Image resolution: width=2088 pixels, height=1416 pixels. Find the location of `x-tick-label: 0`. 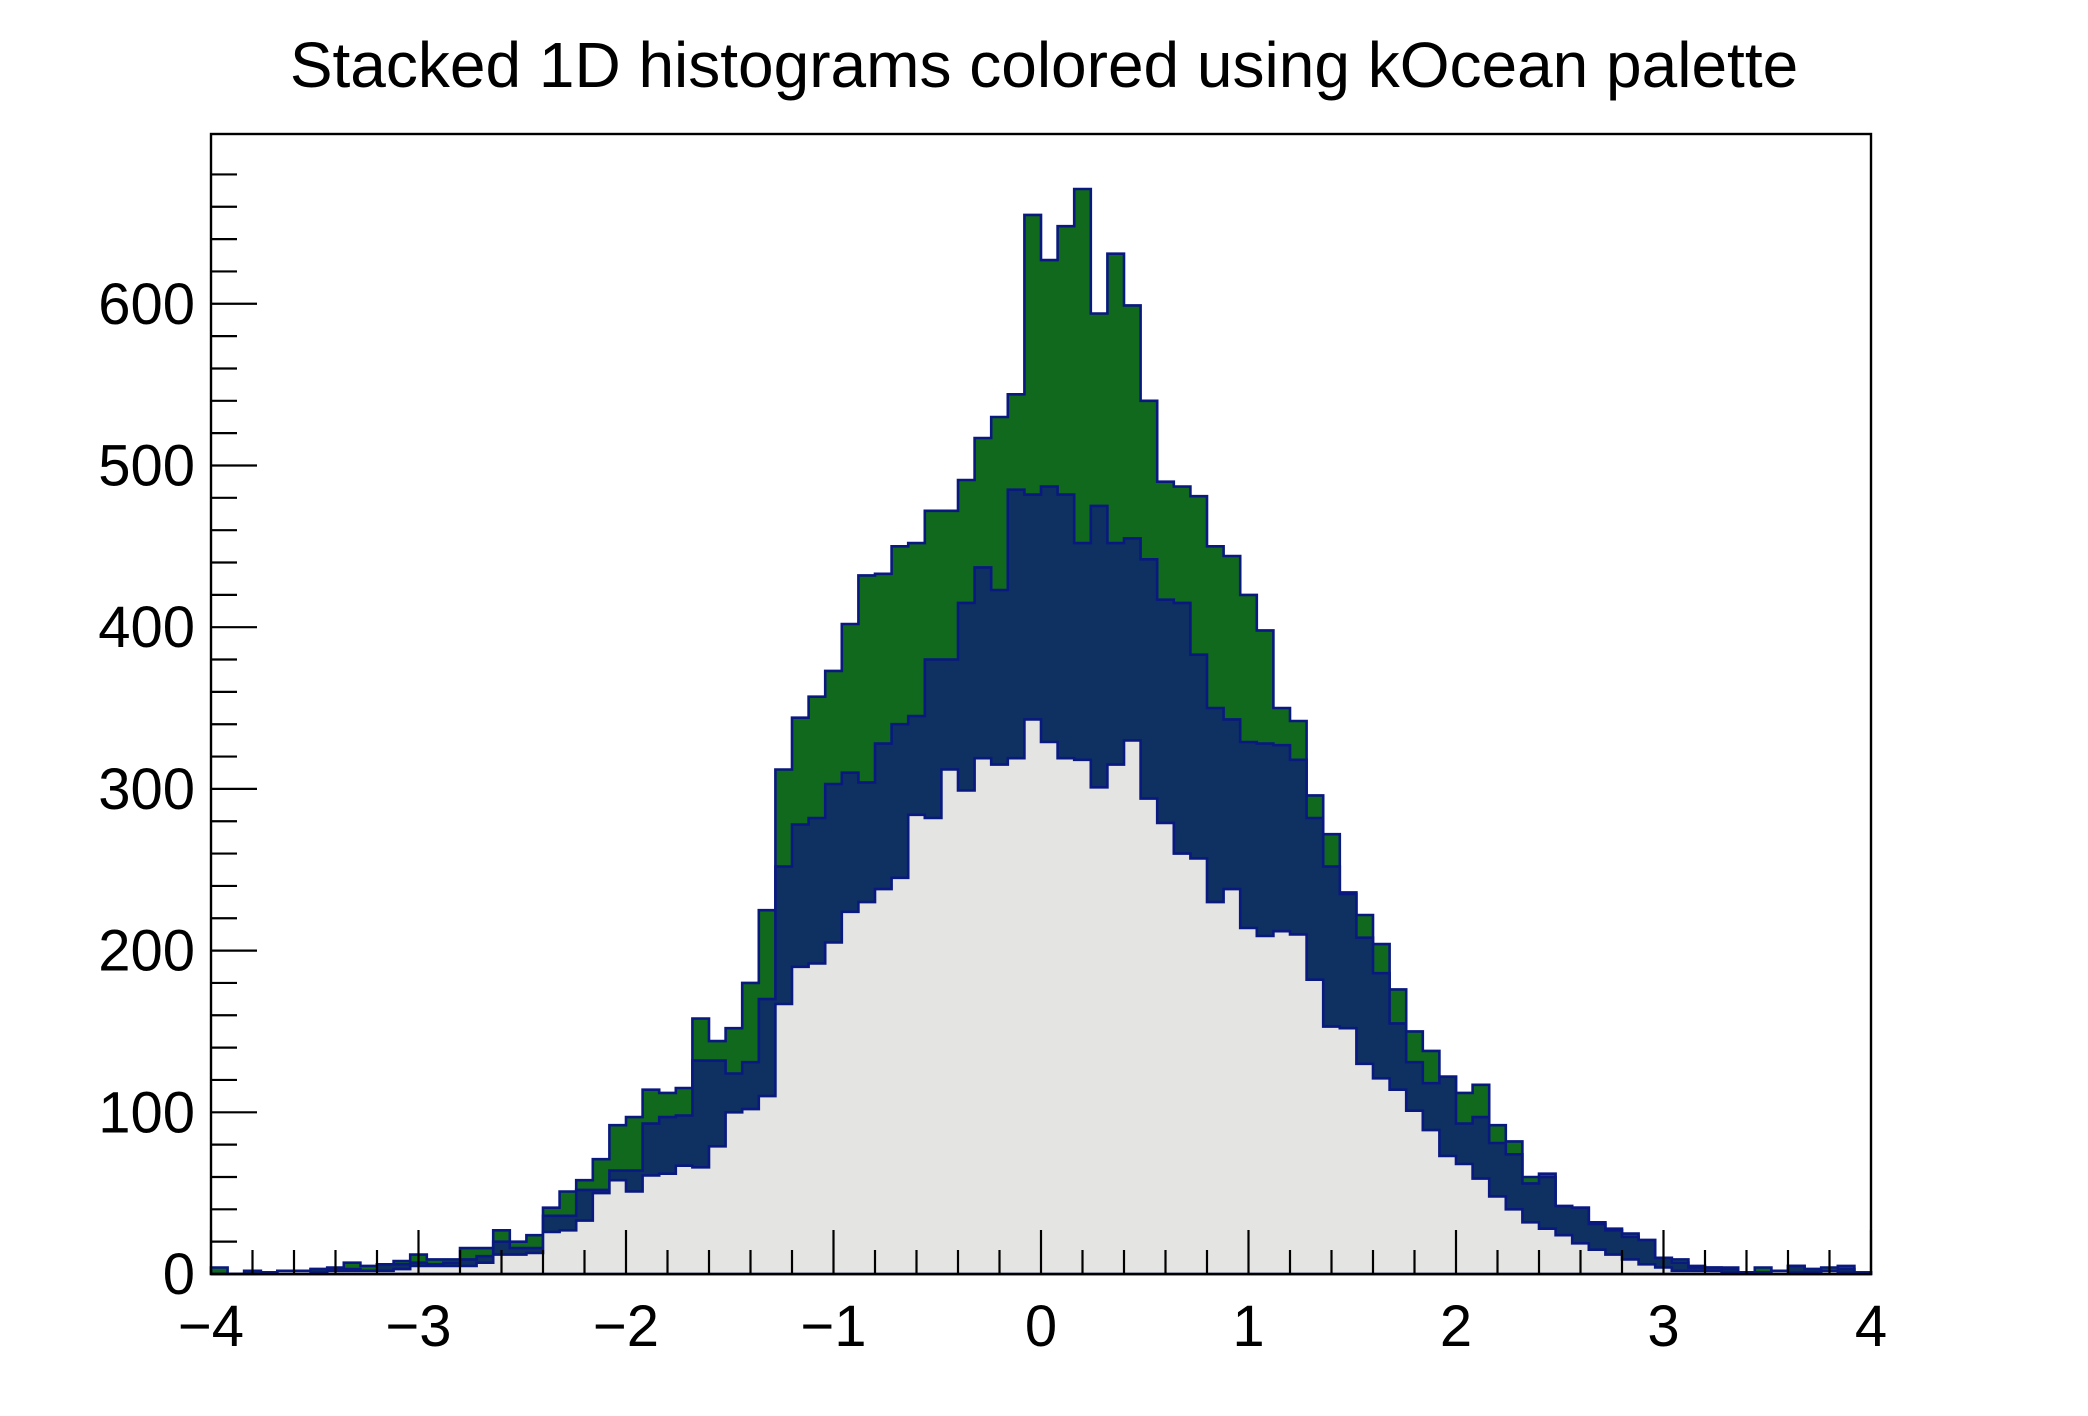

x-tick-label: 0 is located at coordinates (1041, 1326).